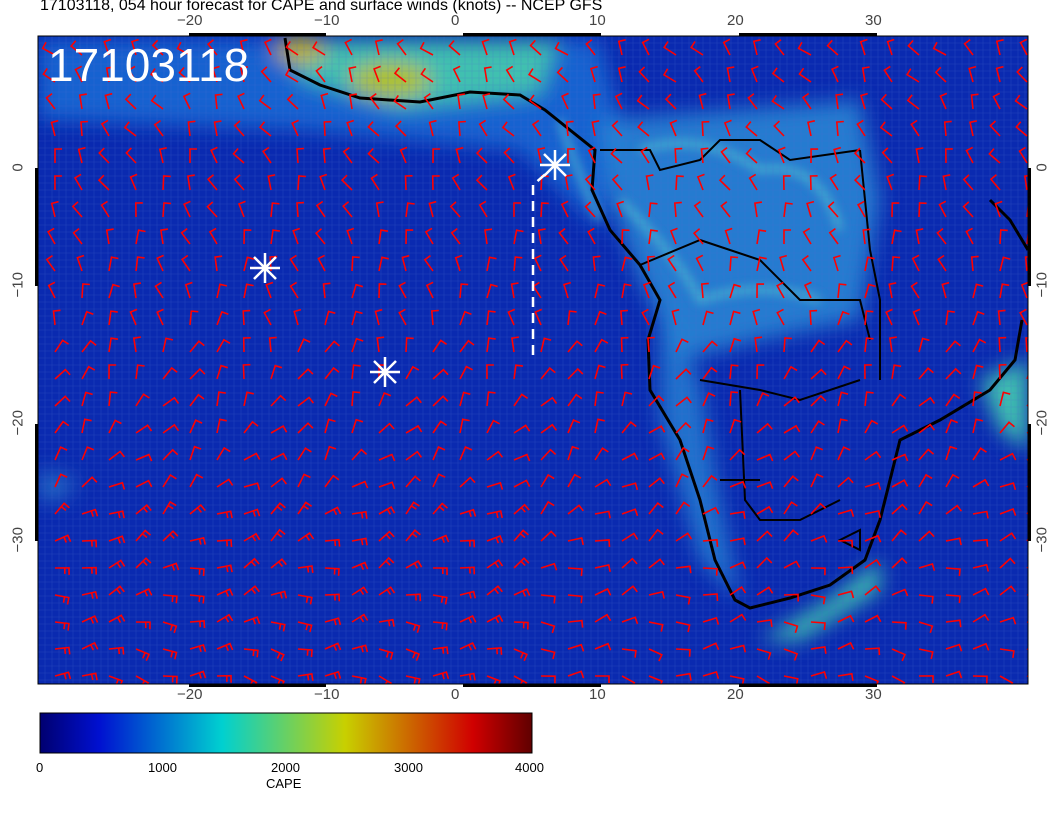  What do you see at coordinates (327, 694) in the screenshot?
I see `lon-tick-label: −10` at bounding box center [327, 694].